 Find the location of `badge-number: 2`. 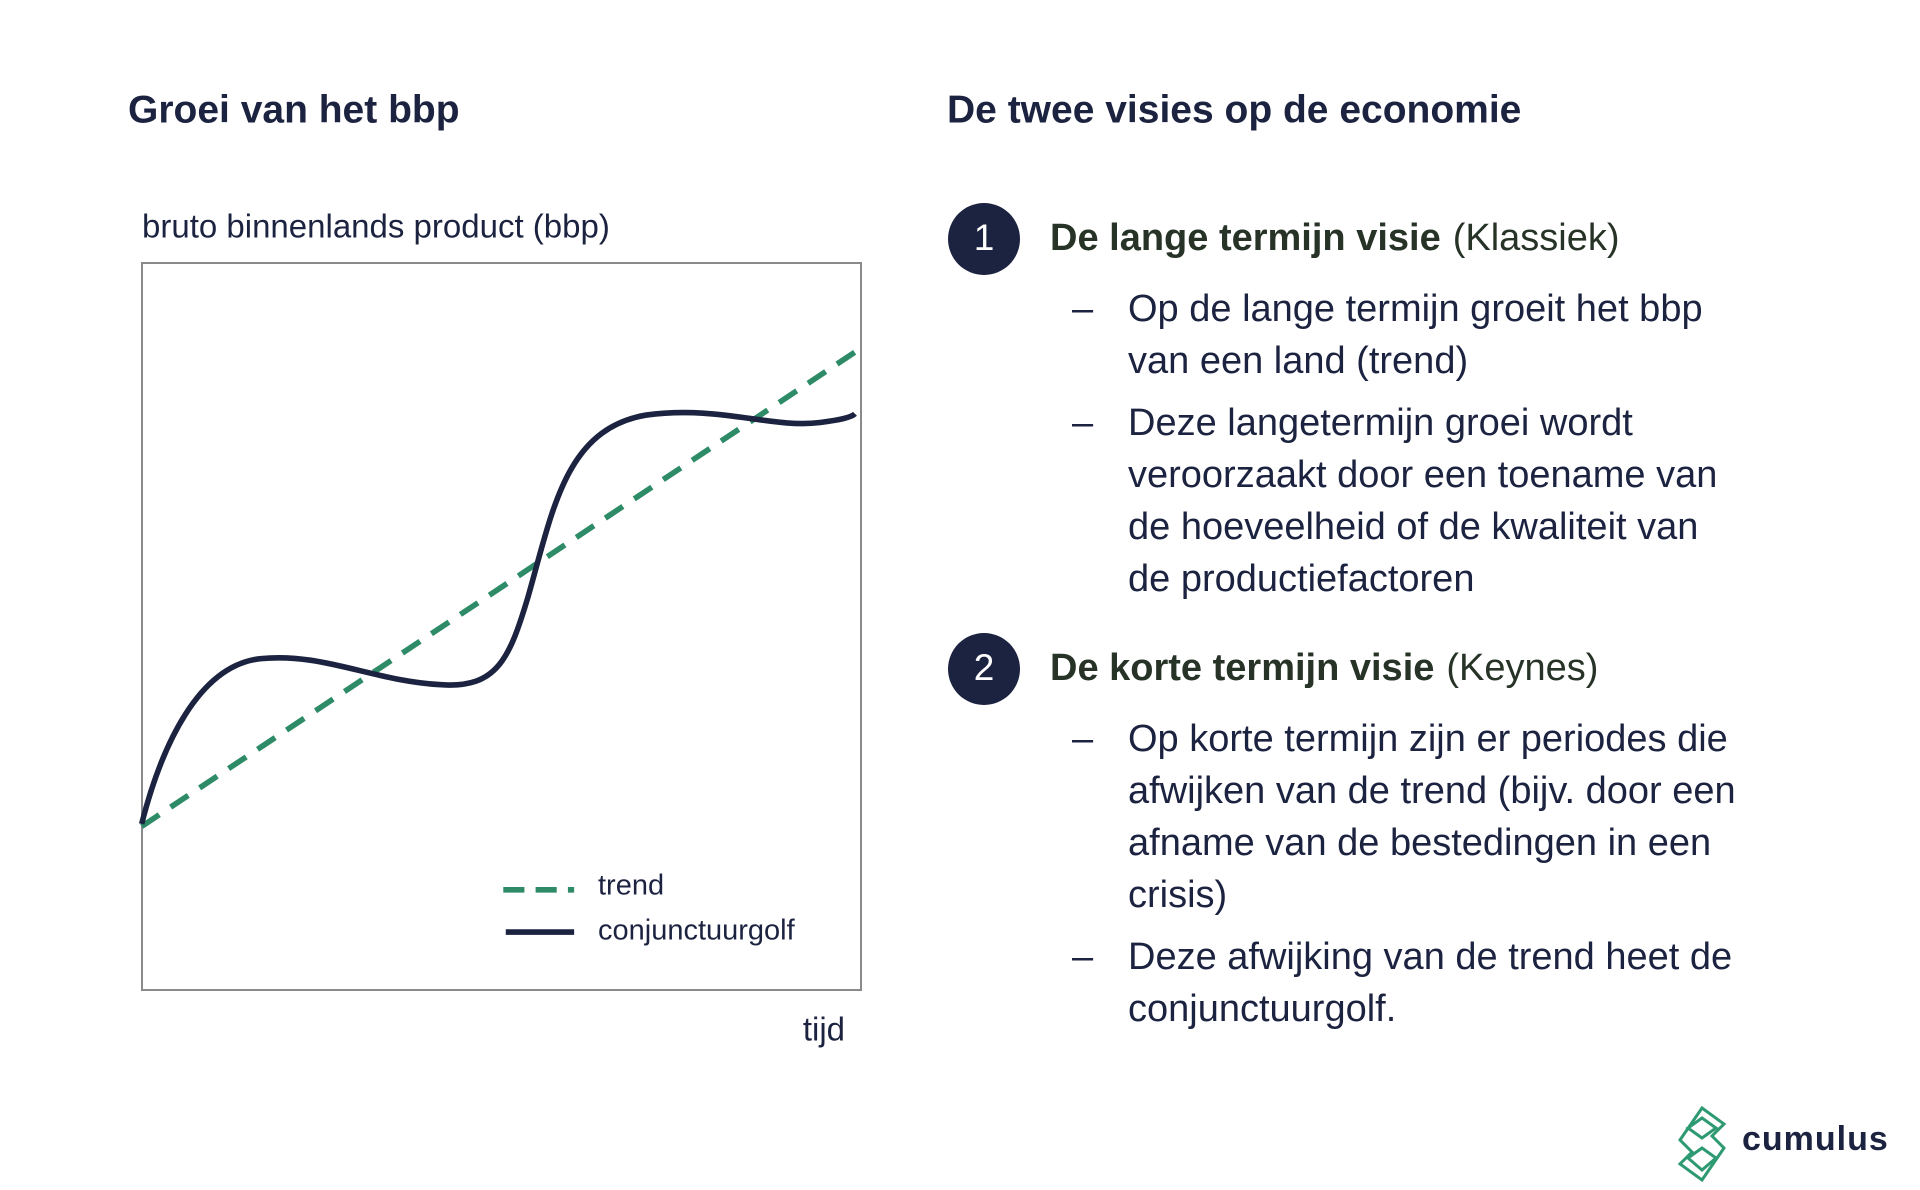

badge-number: 2 is located at coordinates (984, 667).